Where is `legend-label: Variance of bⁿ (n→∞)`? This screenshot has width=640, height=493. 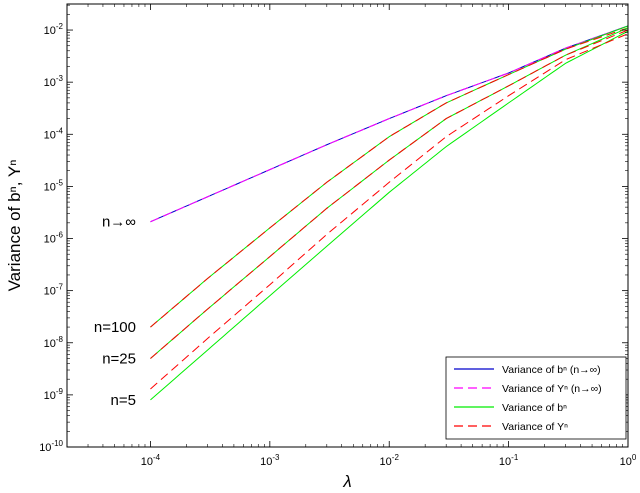 legend-label: Variance of bⁿ (n→∞) is located at coordinates (551, 370).